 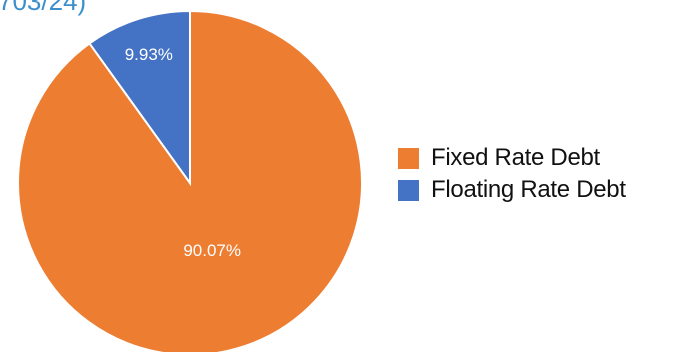 What do you see at coordinates (408, 158) in the screenshot?
I see `legend-swatch-fixed-rate-debt` at bounding box center [408, 158].